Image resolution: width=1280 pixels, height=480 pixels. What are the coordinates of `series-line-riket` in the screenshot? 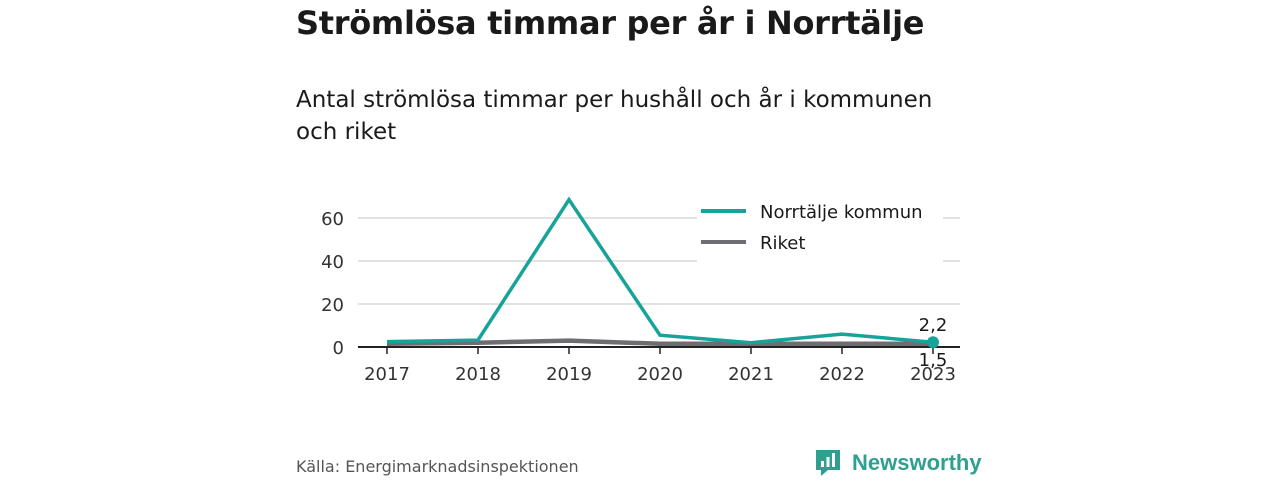 It's located at (659, 342).